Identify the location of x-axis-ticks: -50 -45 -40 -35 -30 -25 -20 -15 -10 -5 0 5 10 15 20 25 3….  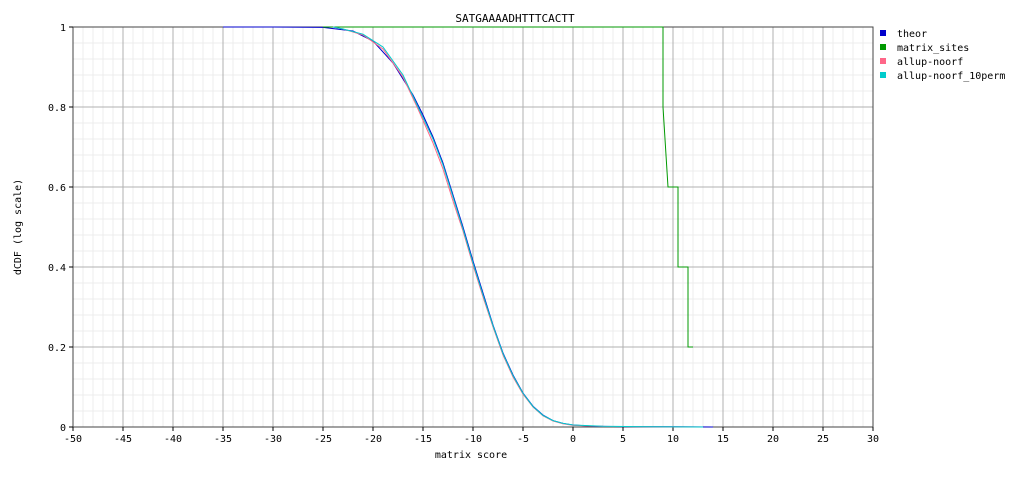
(471, 436).